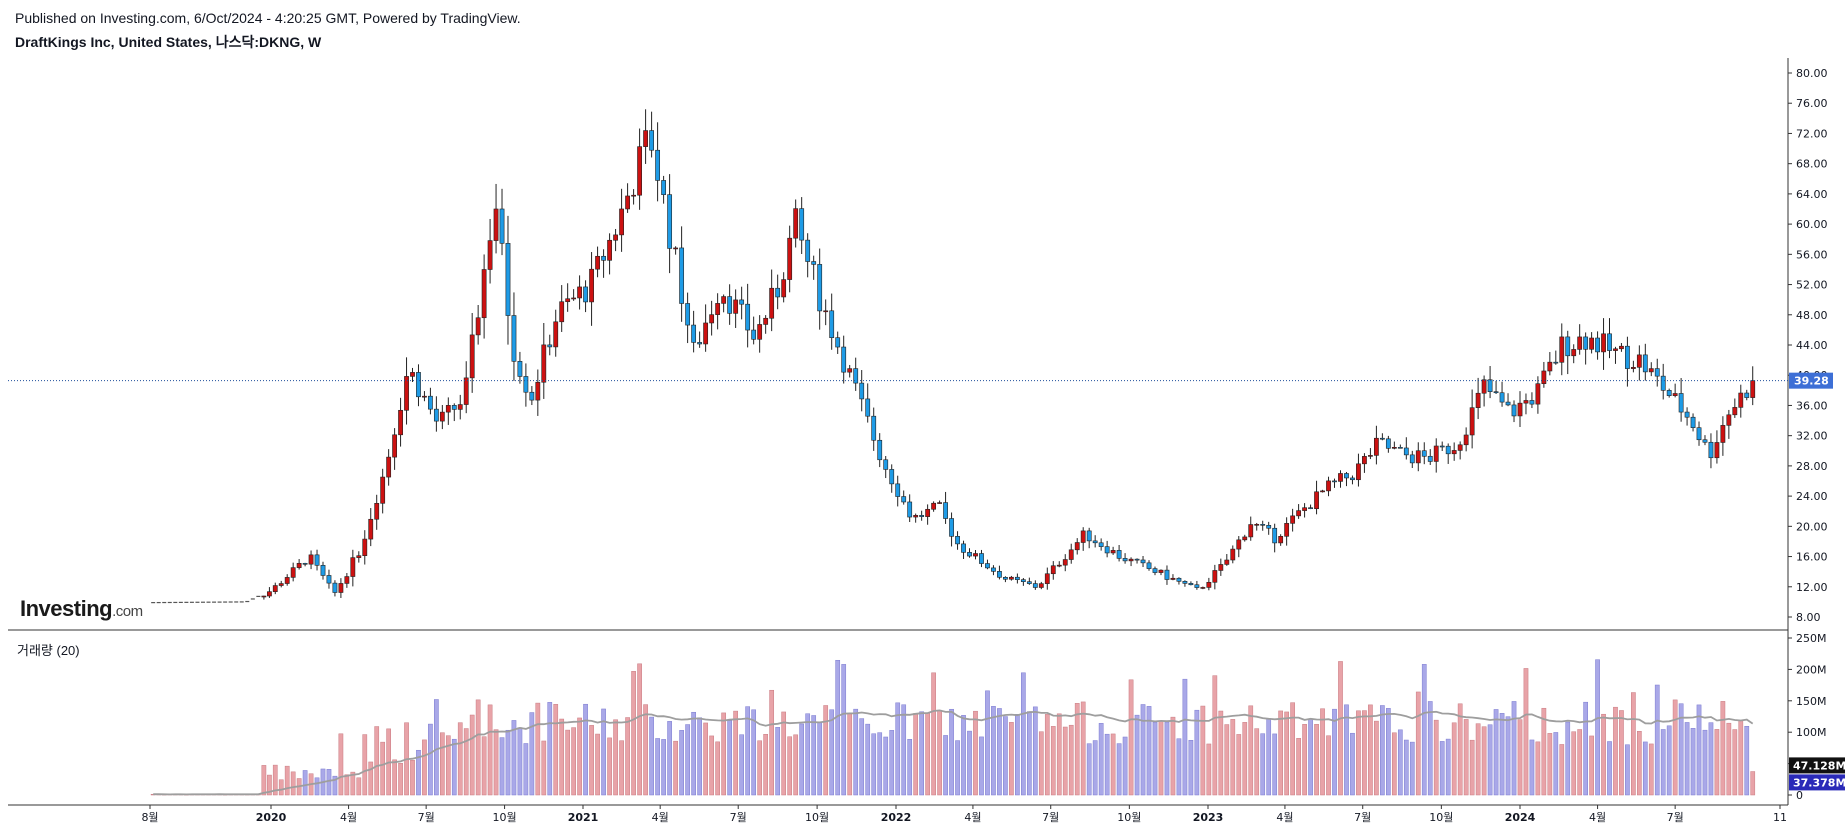  I want to click on time-tick-label: 2024, so click(1520, 817).